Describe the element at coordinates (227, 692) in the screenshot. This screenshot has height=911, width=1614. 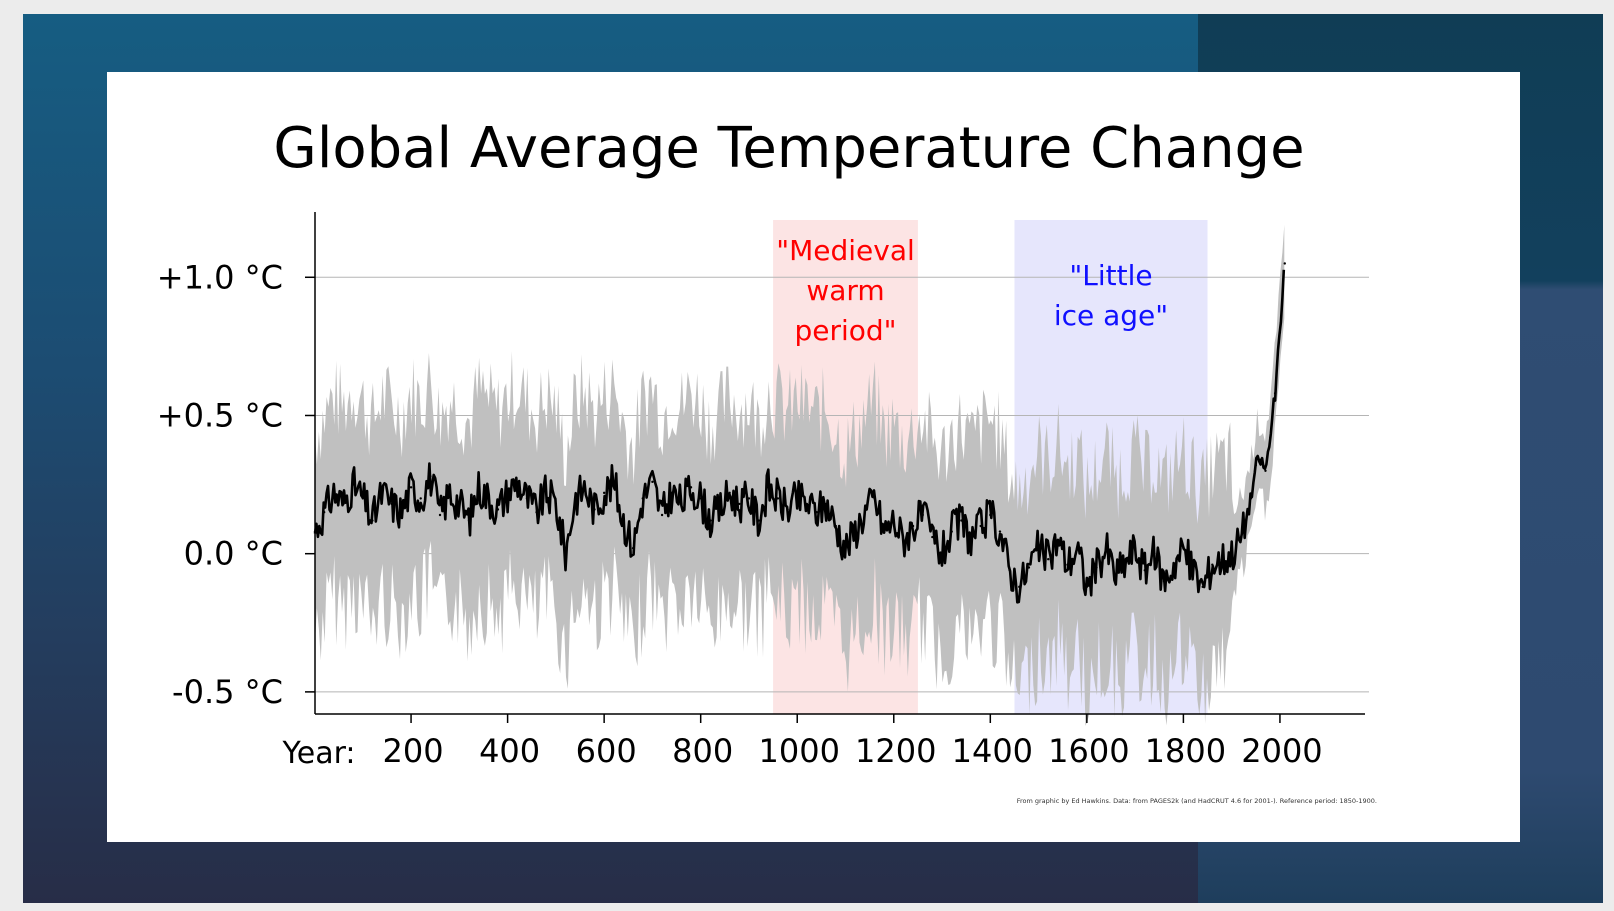
I see `y-tick-label: -0.5 °C` at that location.